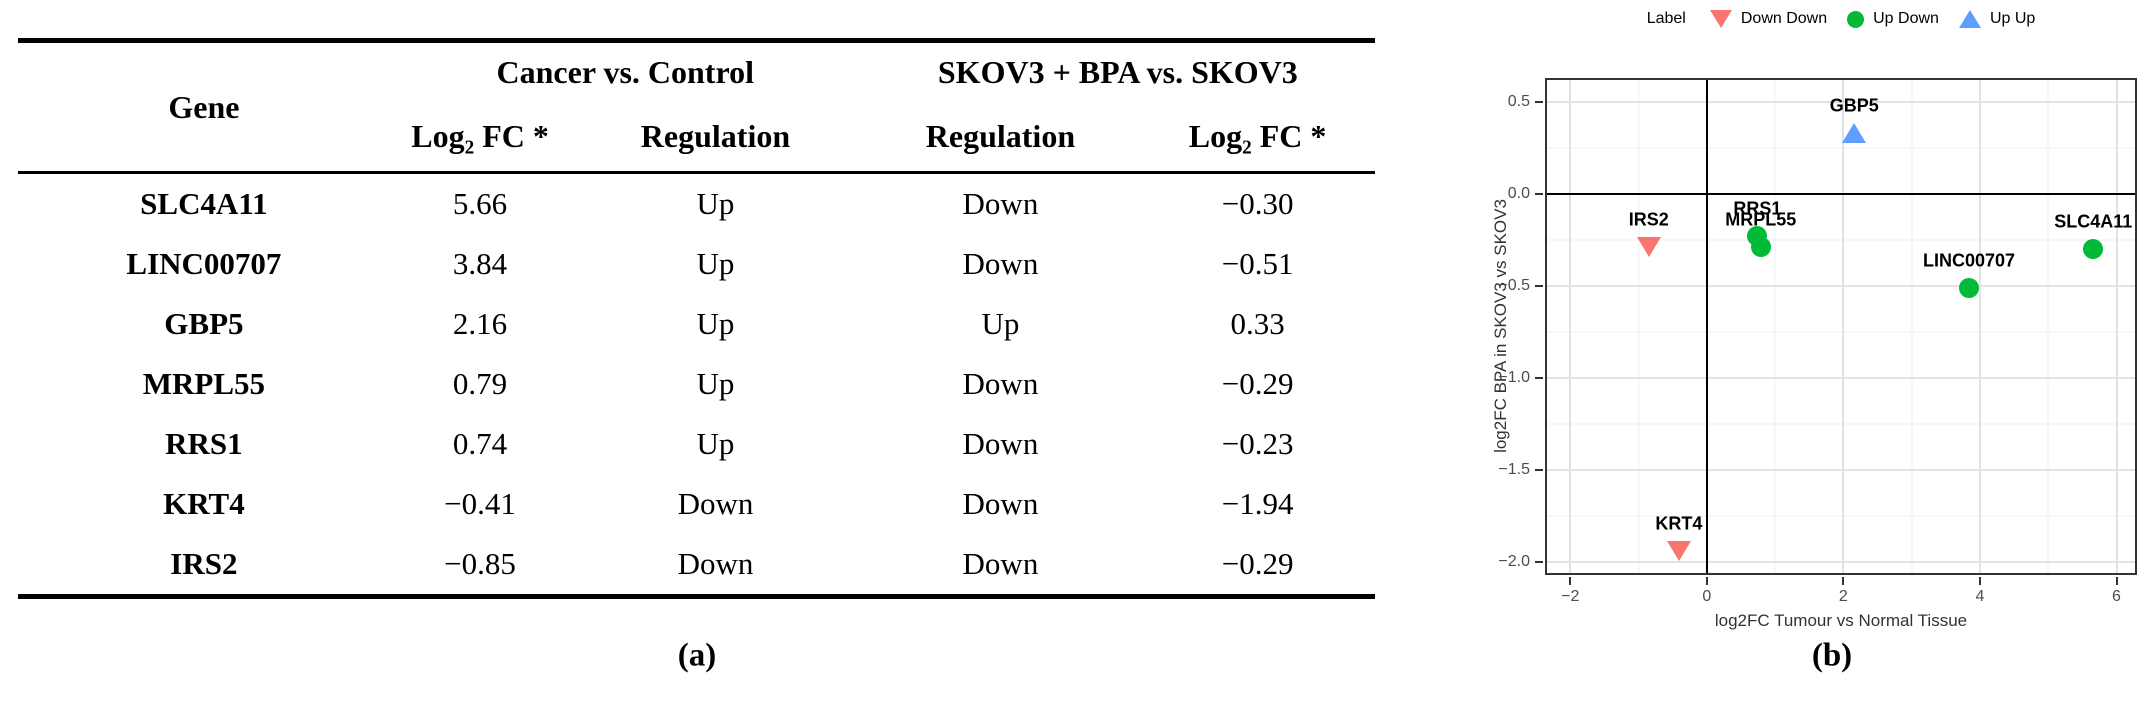  I want to click on point-label-gbp5: GBP5, so click(1854, 105).